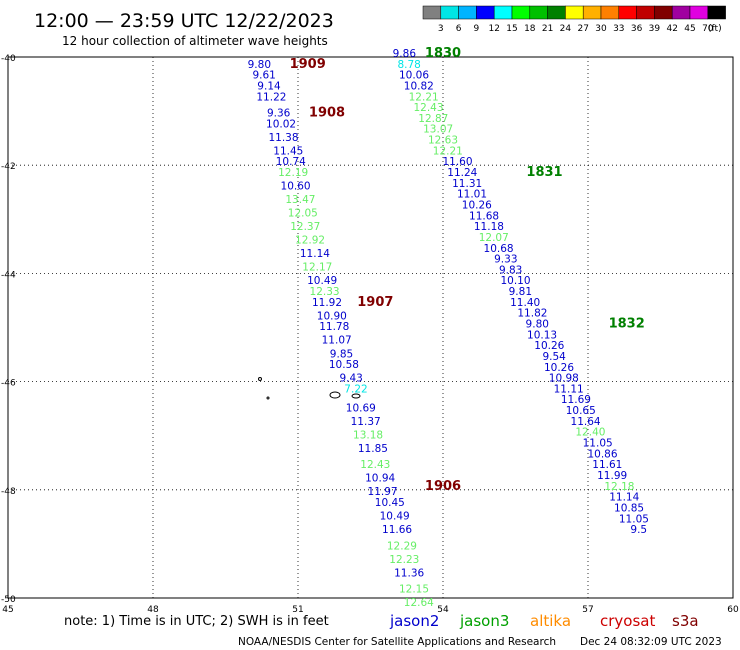  What do you see at coordinates (708, 29) in the screenshot?
I see `colorbar-tick-label: 70` at bounding box center [708, 29].